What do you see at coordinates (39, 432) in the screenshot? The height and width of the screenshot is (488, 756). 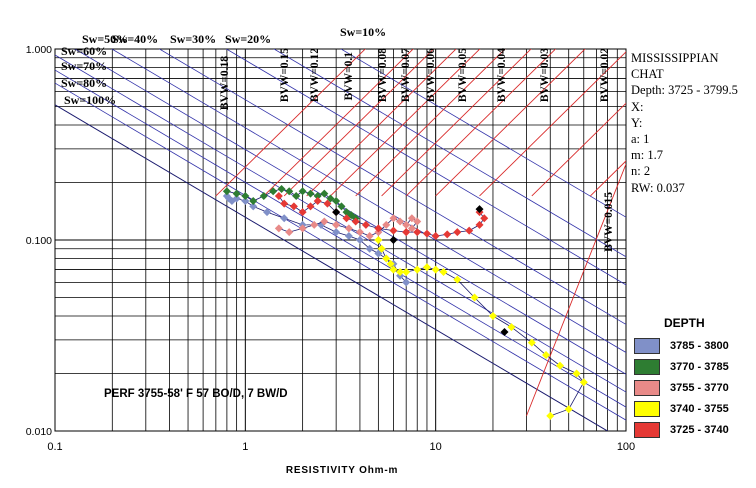 I see `y-tick-label: 0.010` at bounding box center [39, 432].